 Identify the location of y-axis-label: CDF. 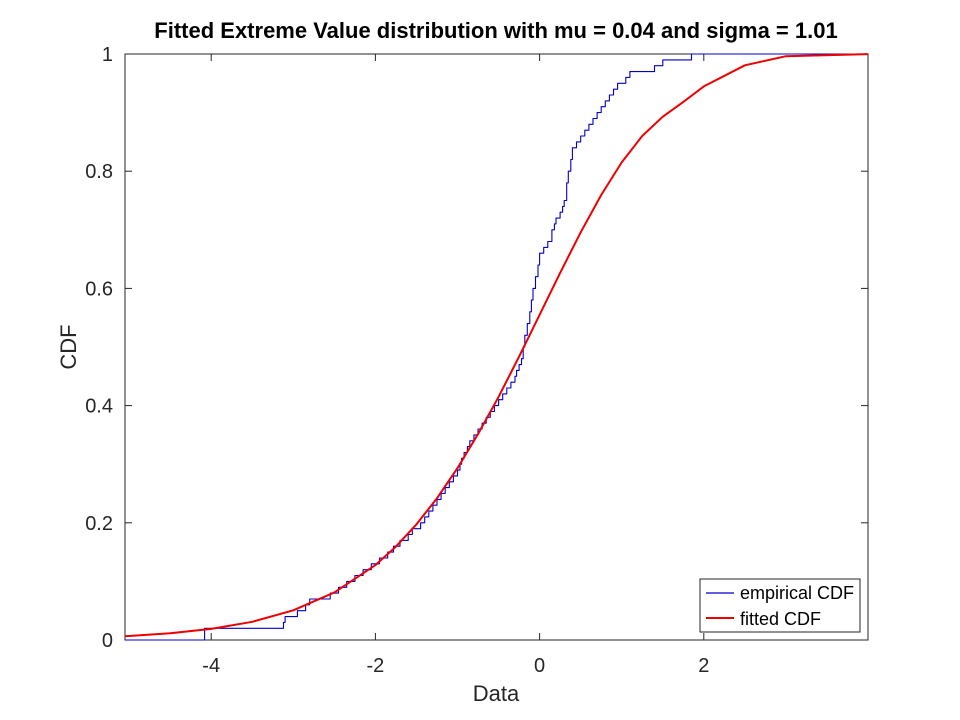
(68, 346).